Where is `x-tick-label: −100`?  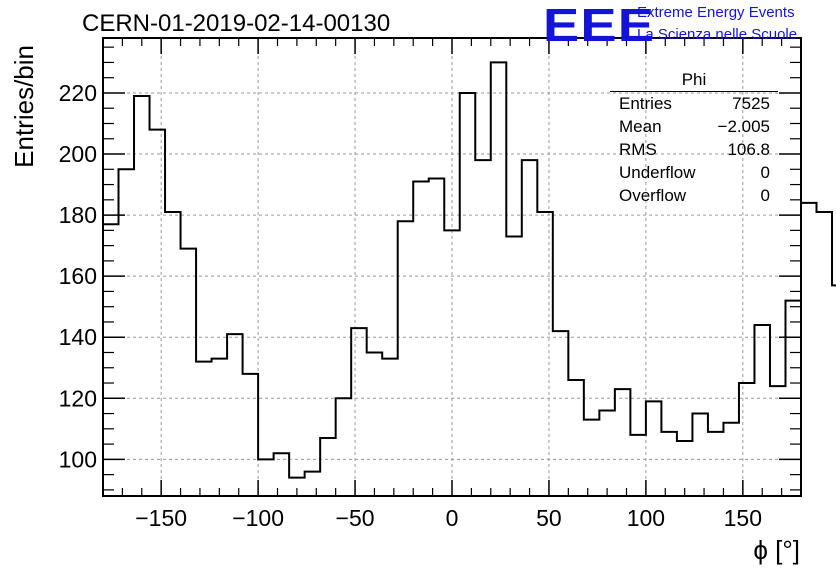
x-tick-label: −100 is located at coordinates (258, 518).